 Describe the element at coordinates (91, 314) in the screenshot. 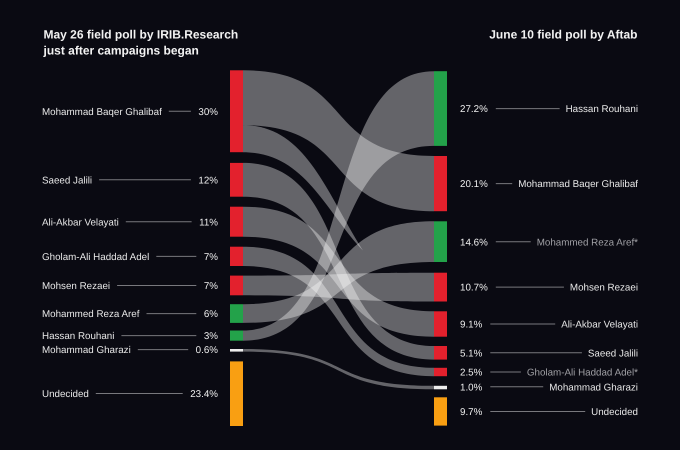

I see `svg-text: Mohammed Reza Aref` at that location.